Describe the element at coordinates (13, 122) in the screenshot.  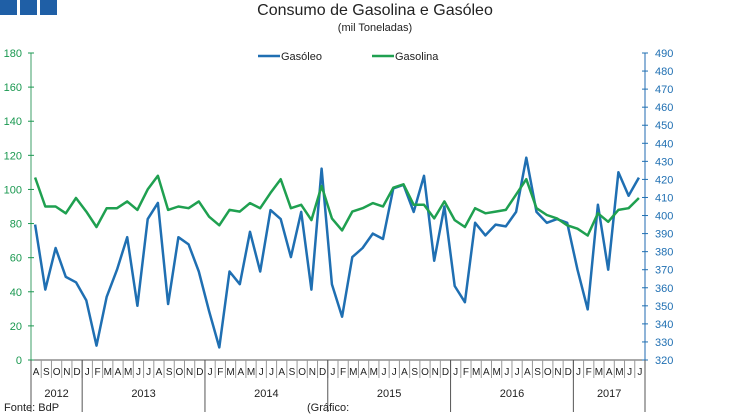
I see `left-tick-label: 140` at that location.